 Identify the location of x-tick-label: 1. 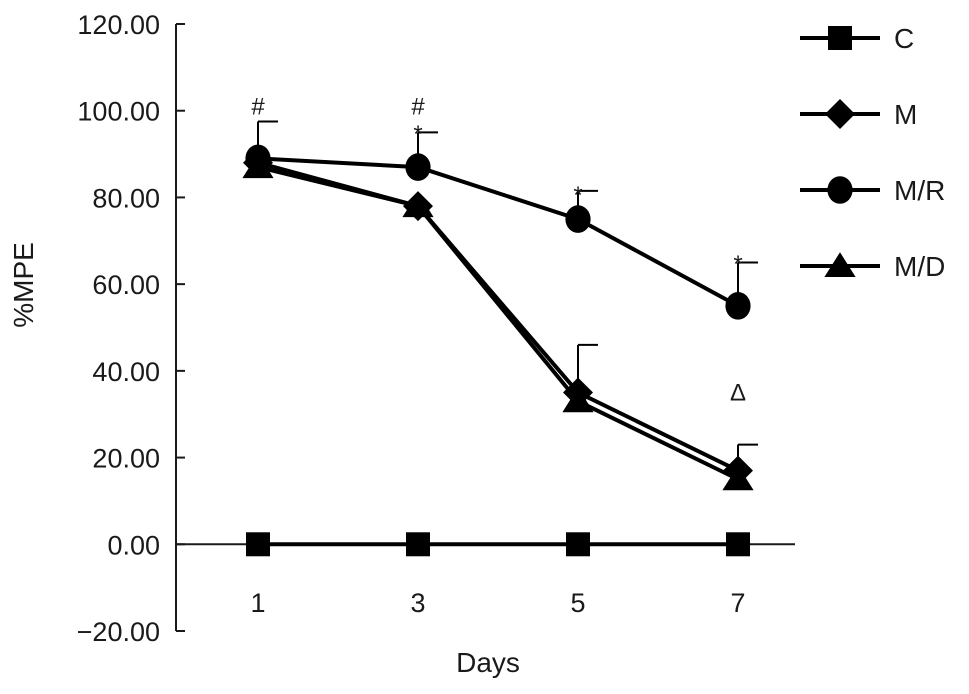
(257, 603).